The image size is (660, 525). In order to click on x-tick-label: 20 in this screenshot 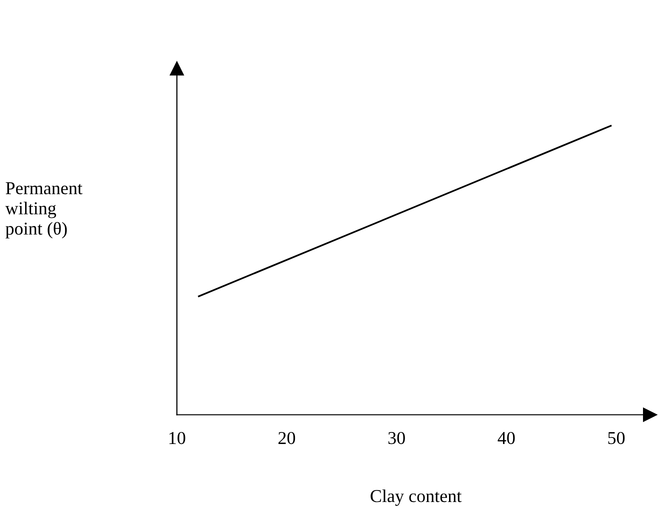, I will do `click(287, 438)`.